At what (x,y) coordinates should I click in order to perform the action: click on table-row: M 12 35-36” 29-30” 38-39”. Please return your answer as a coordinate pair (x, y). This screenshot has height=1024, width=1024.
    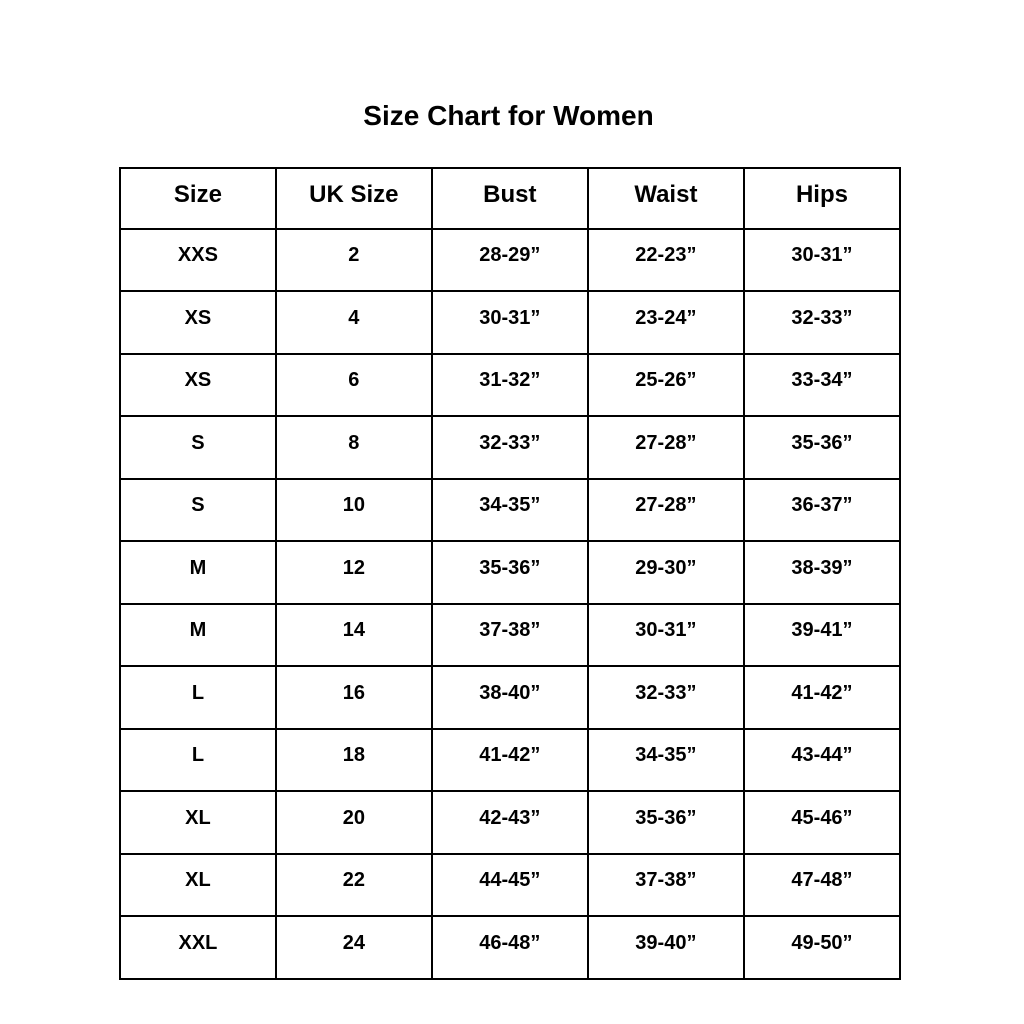
    Looking at the image, I should click on (510, 572).